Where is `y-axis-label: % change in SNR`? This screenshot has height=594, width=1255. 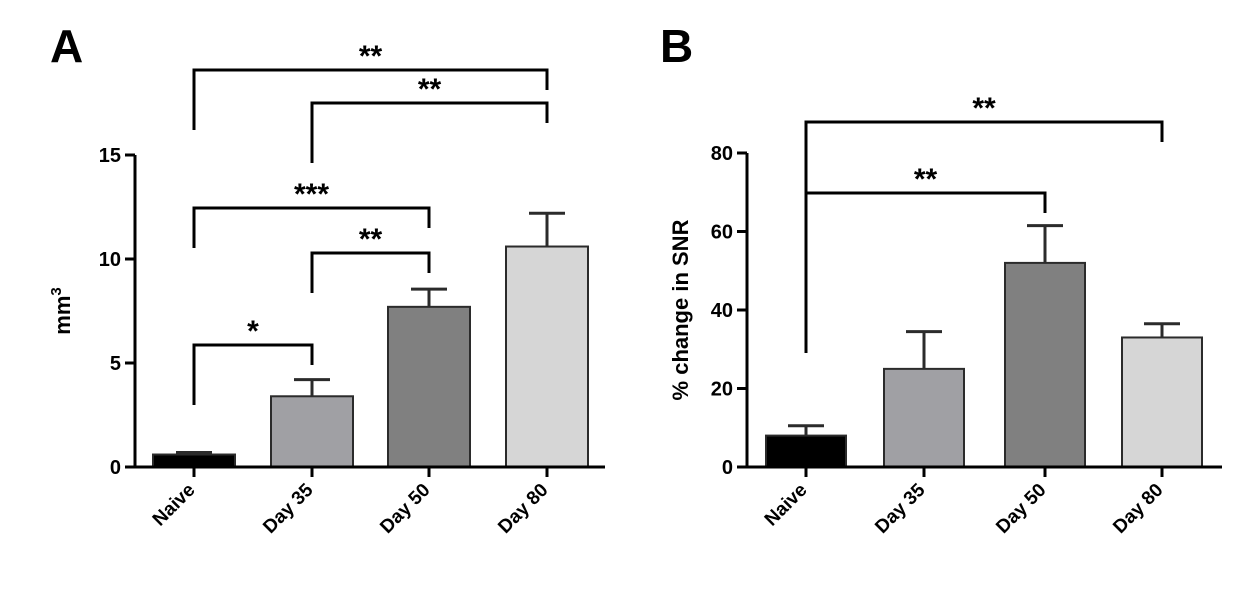
y-axis-label: % change in SNR is located at coordinates (680, 309).